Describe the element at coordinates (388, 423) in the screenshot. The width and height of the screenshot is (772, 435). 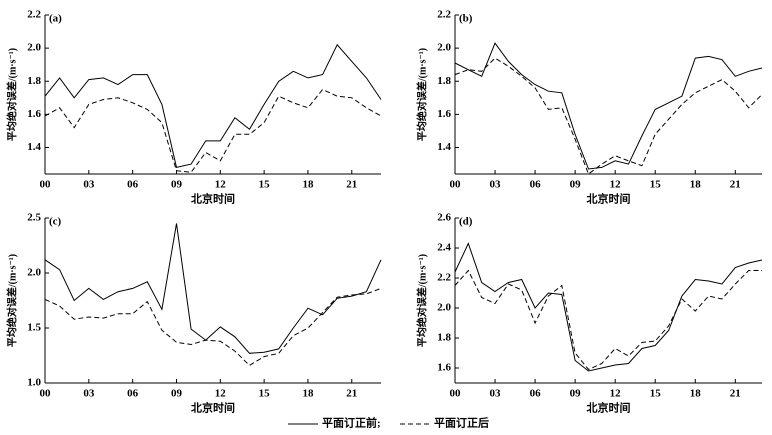
I see `legend: 平面订正前; 平面订正后` at that location.